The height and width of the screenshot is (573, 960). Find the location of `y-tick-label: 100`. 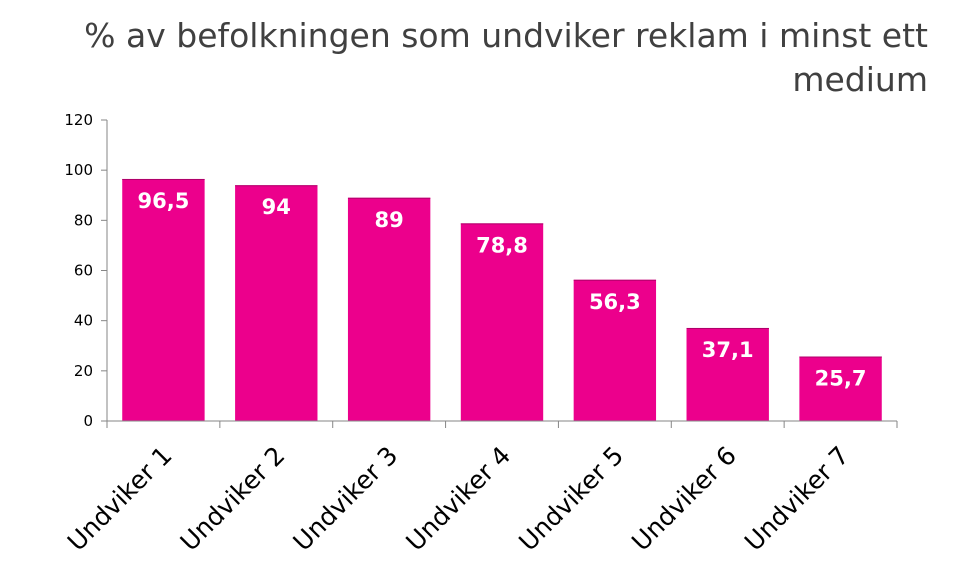

y-tick-label: 100 is located at coordinates (78, 170).